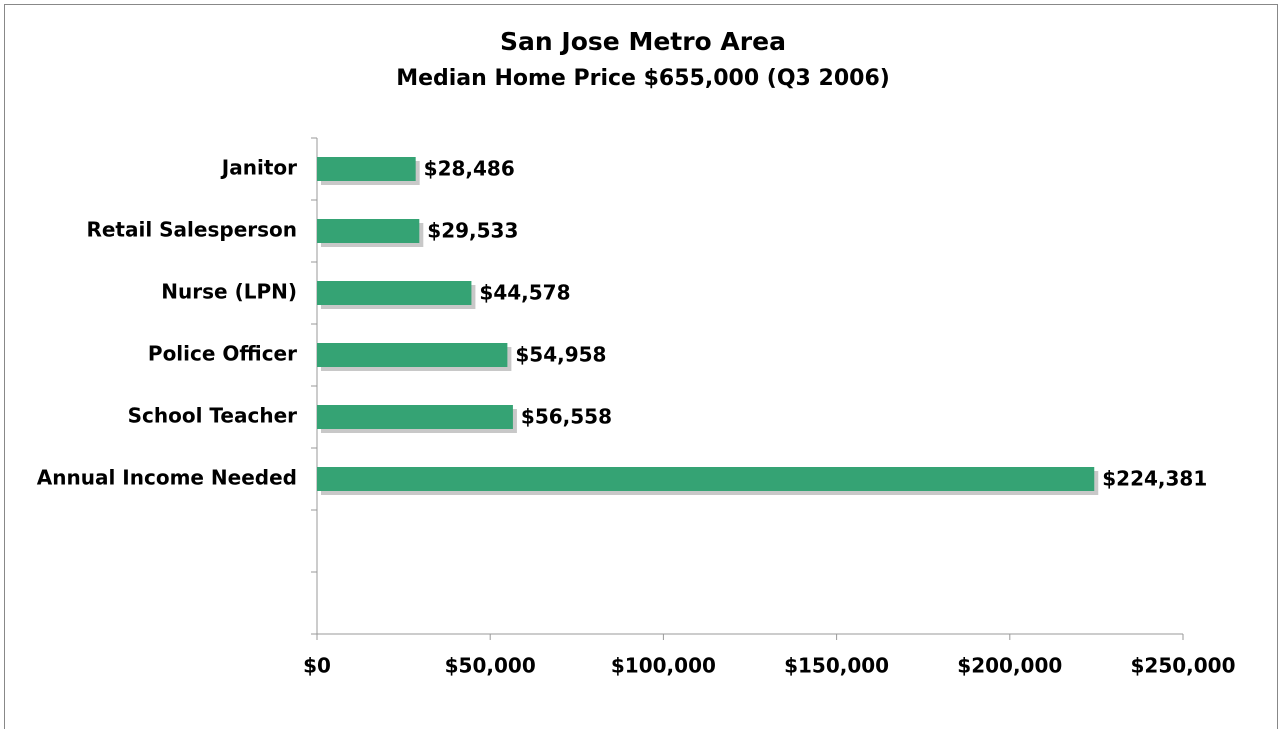 This screenshot has height=729, width=1282. I want to click on x-tick-label: $50,000, so click(490, 666).